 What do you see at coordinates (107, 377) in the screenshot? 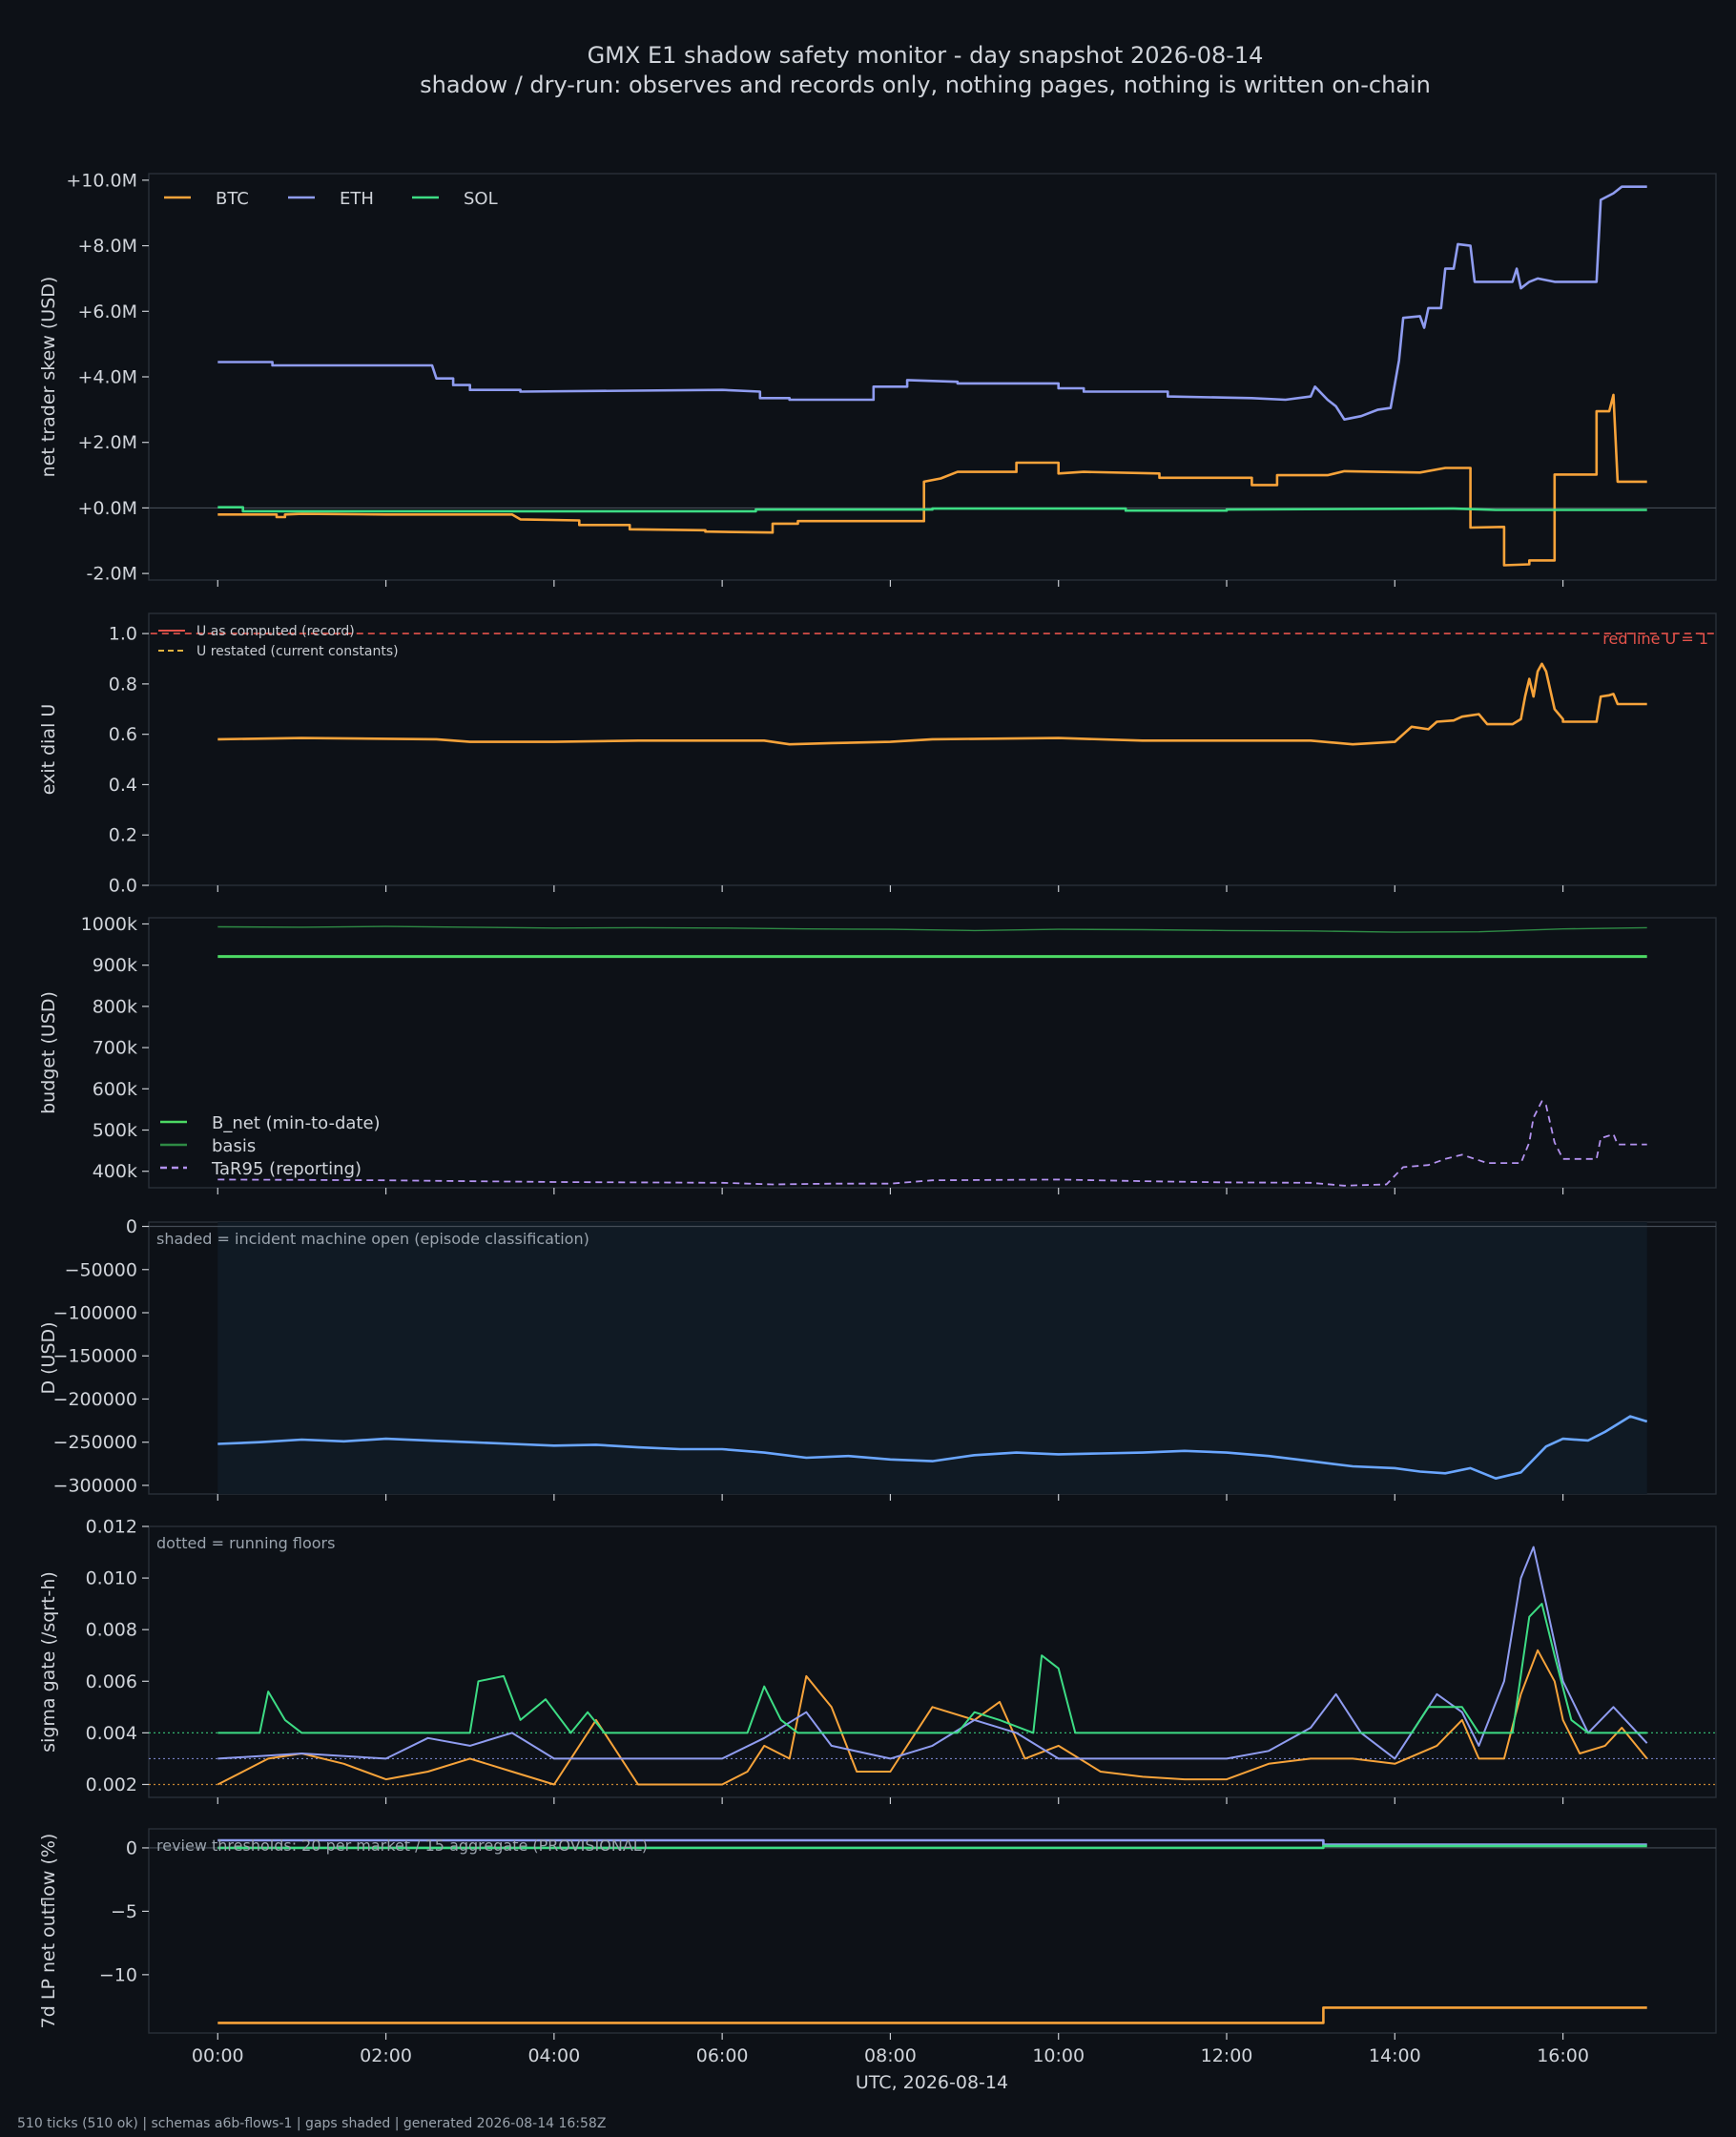
I see `y-tick-label: +4.0M` at bounding box center [107, 377].